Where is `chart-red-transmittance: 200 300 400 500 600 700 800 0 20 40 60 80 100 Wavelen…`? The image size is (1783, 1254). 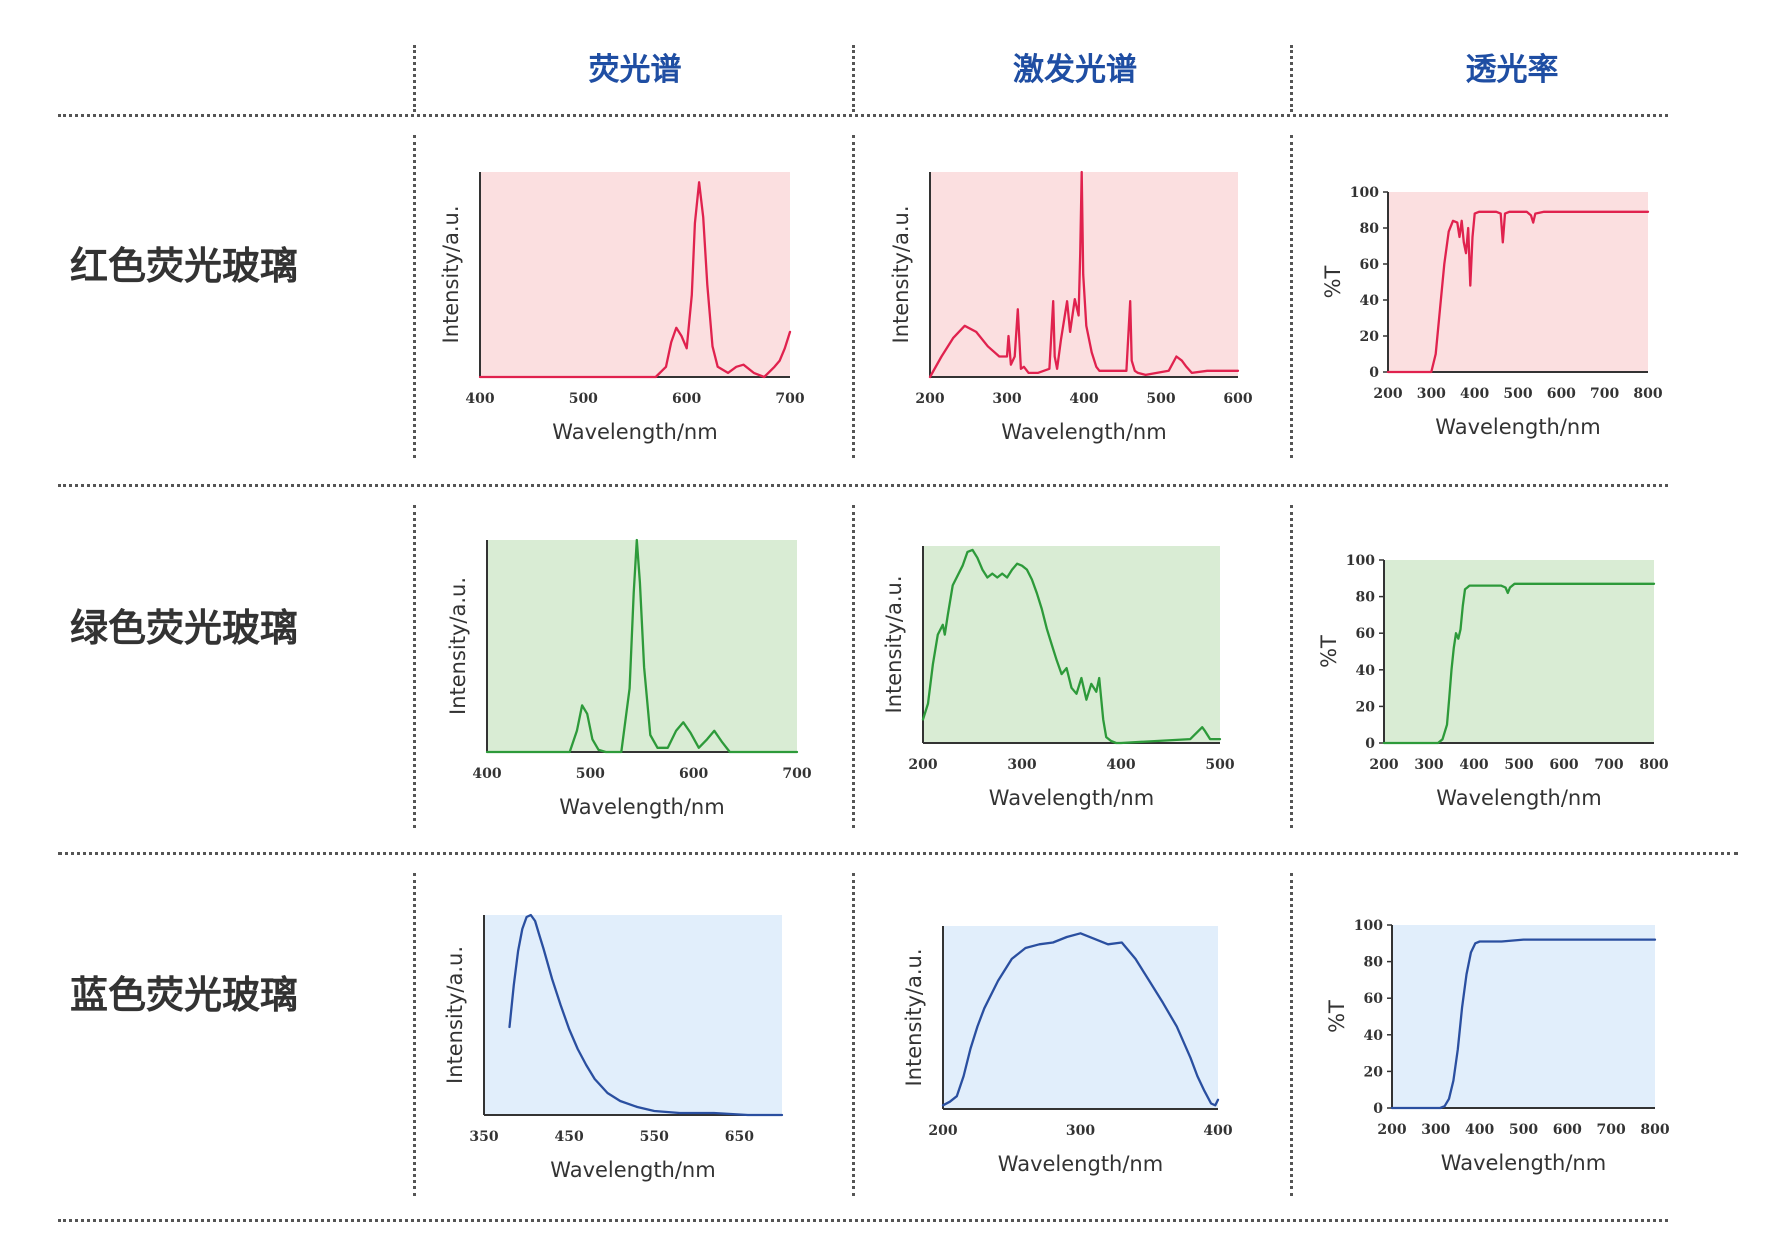
chart-red-transmittance: 200 300 400 500 600 700 800 0 20 40 60 80 100 Wavelen… is located at coordinates (1494, 313).